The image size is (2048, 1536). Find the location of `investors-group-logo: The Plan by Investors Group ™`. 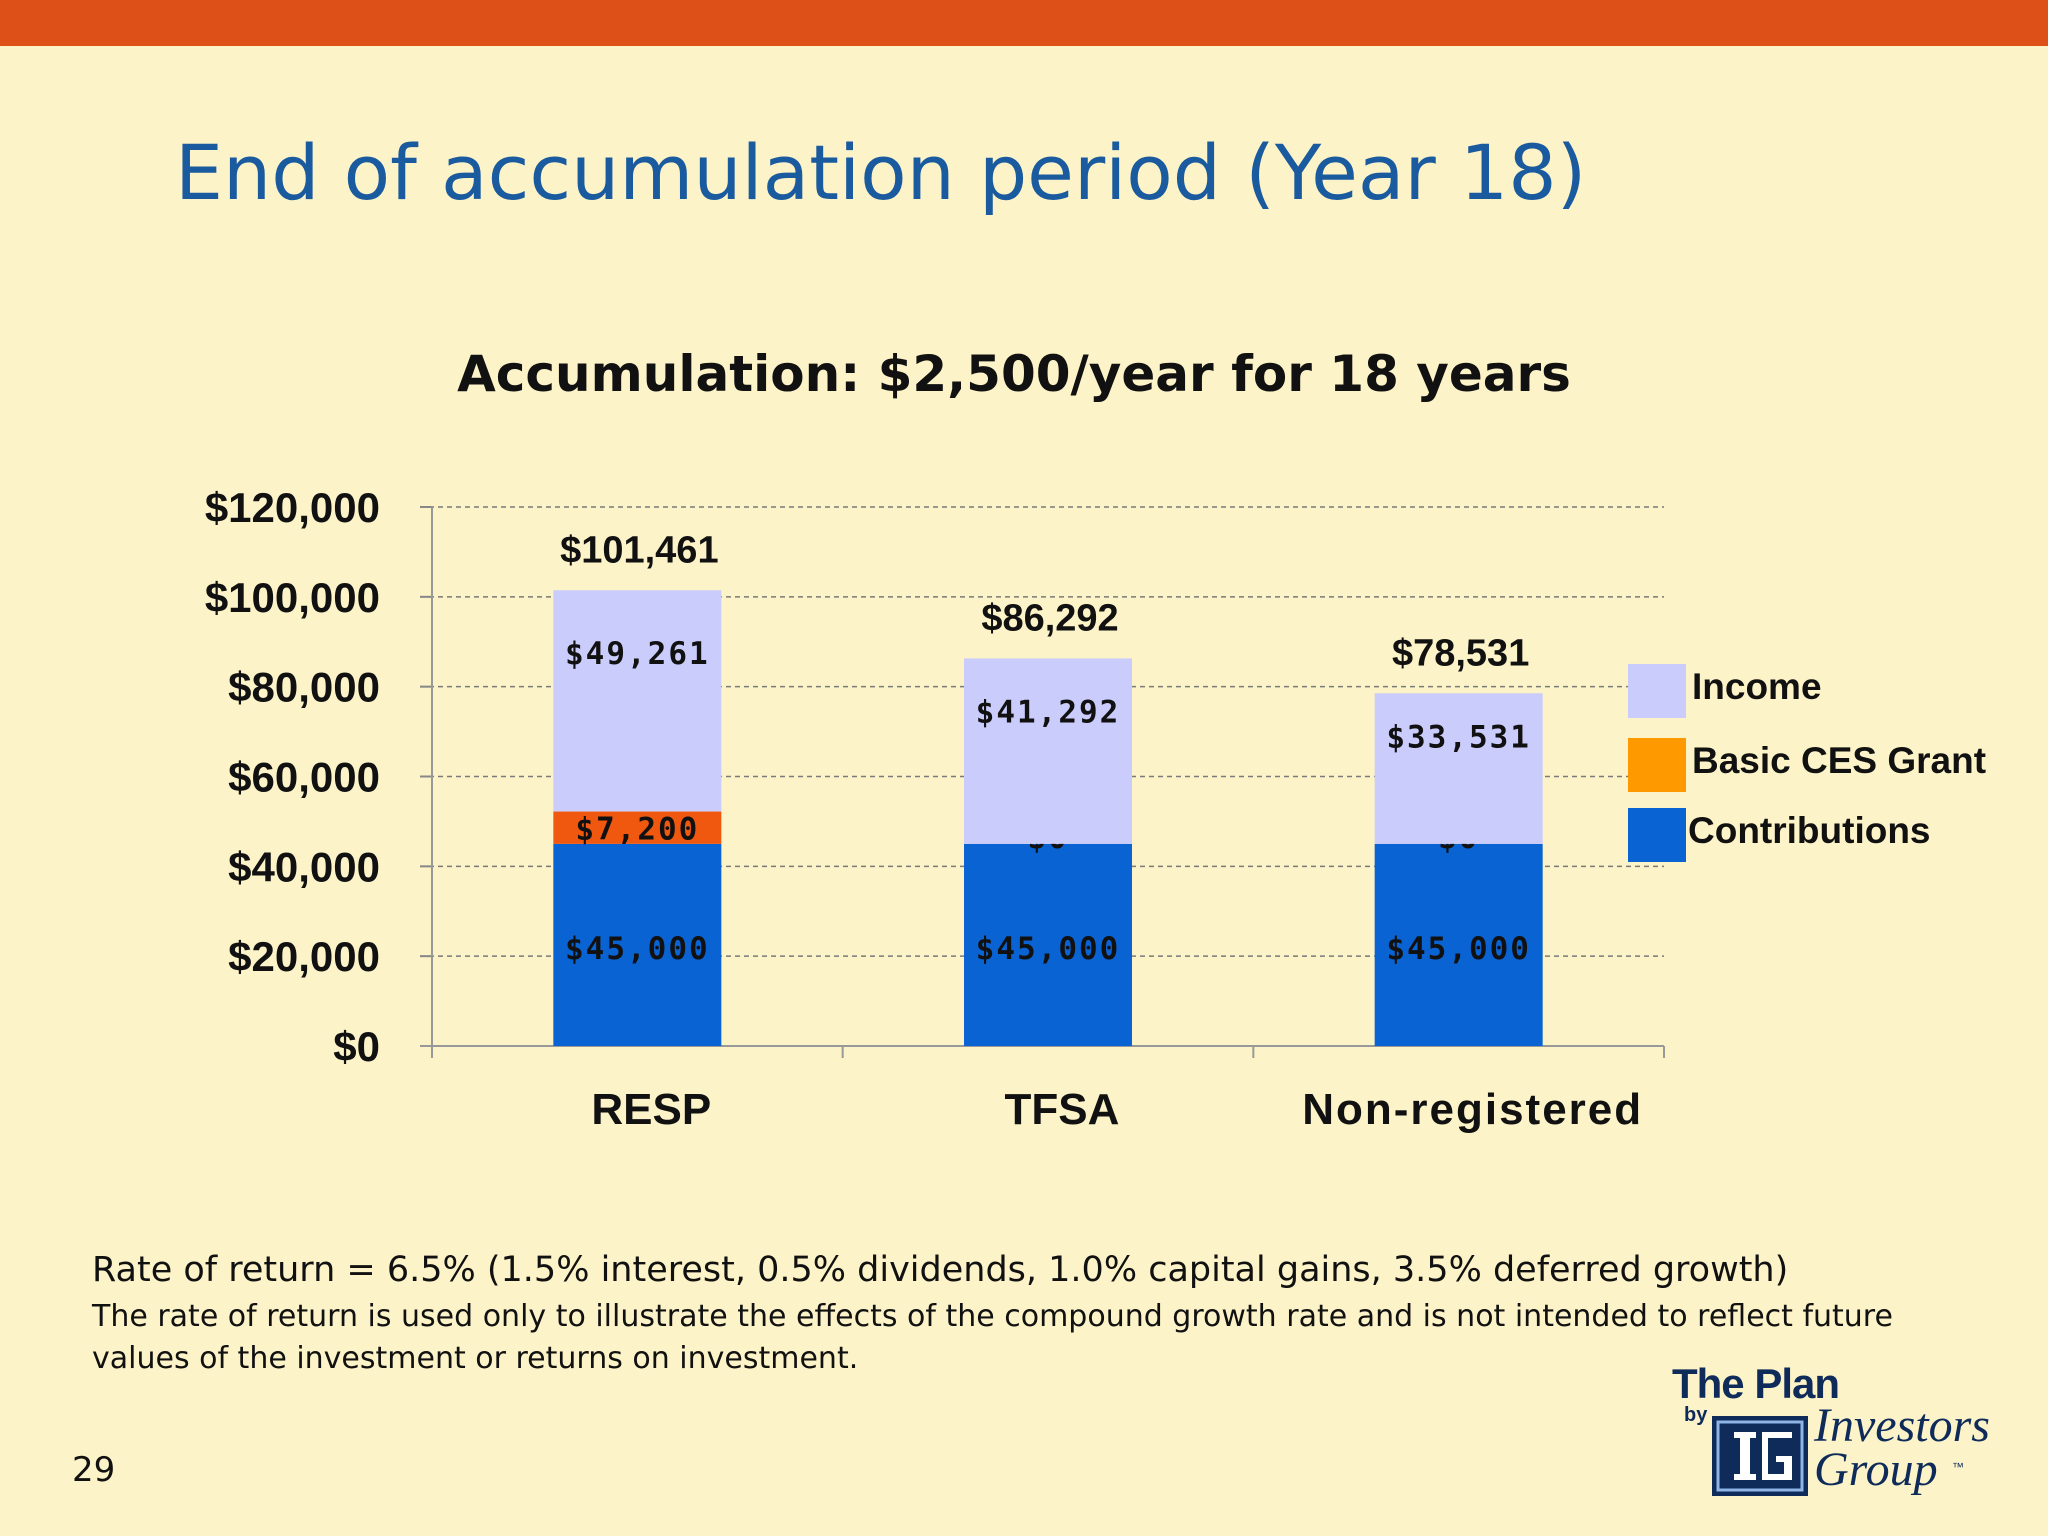

investors-group-logo: The Plan by Investors Group ™ is located at coordinates (1850, 1430).